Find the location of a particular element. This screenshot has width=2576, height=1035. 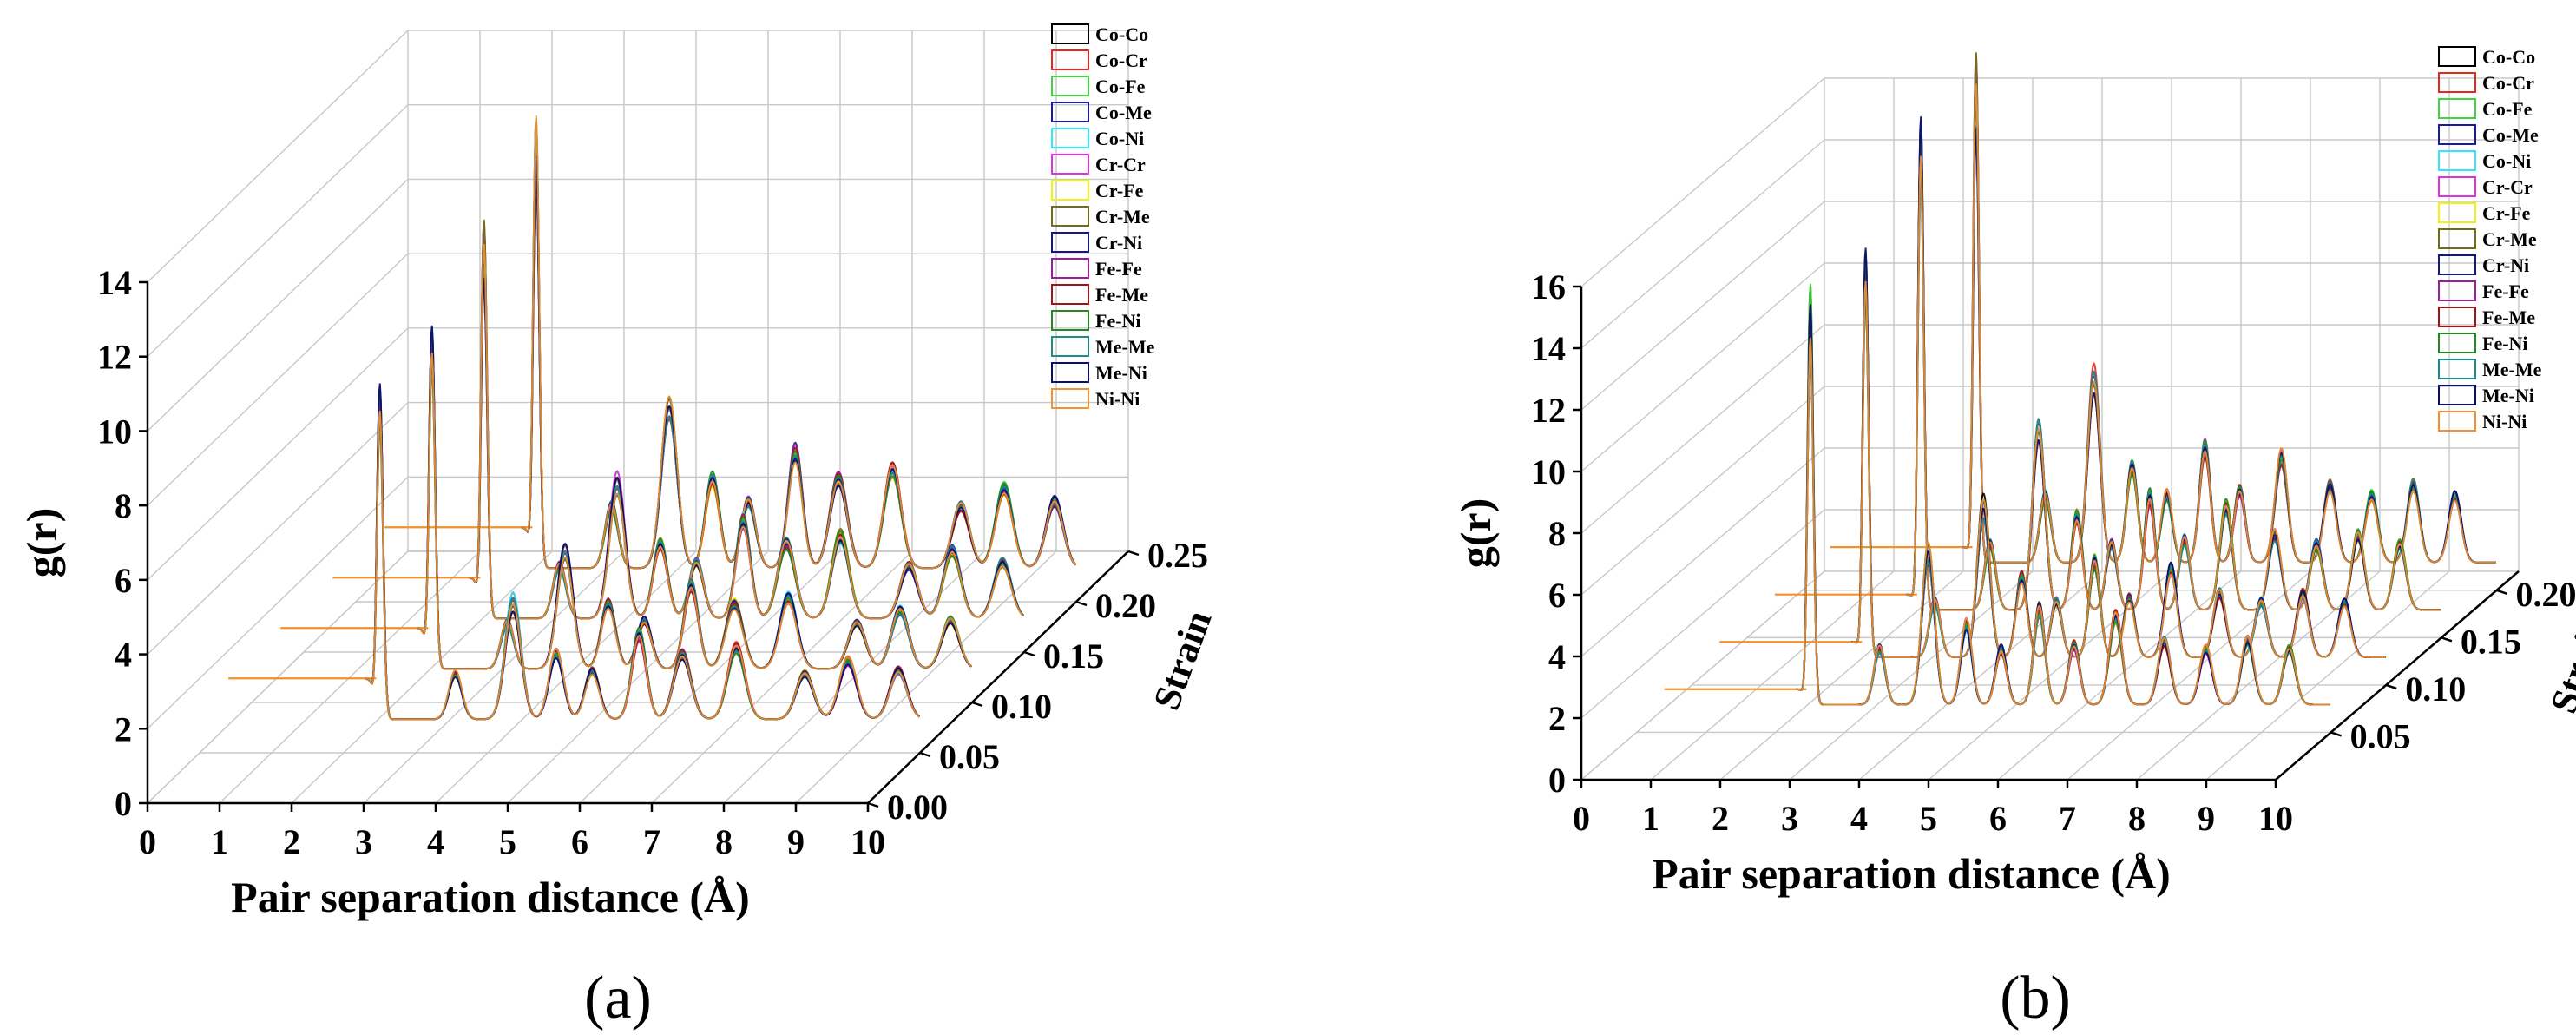

y-axis-label: g(r) is located at coordinates (42, 543).